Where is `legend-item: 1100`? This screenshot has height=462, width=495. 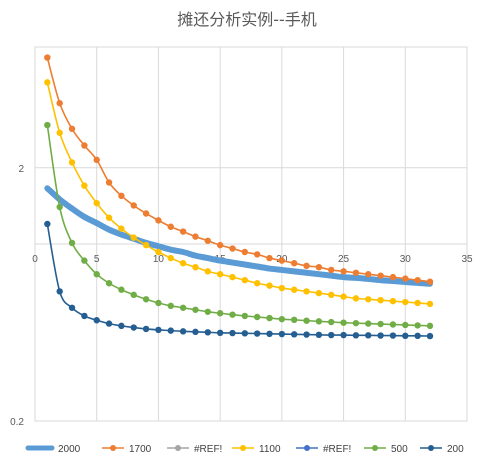
legend-item: 1100 is located at coordinates (256, 449).